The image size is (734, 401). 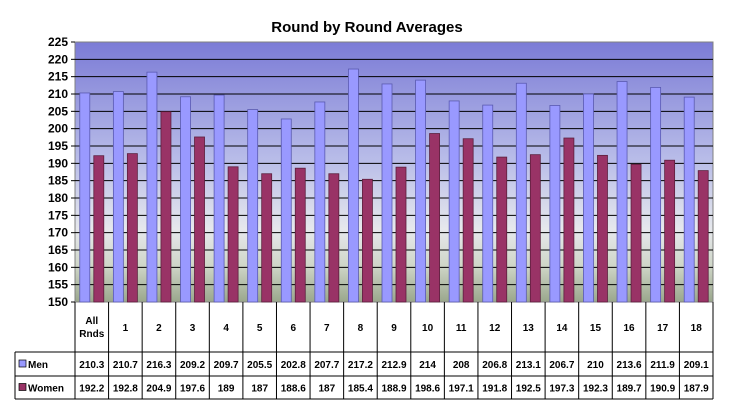 I want to click on y-tick-label: 195, so click(x=58, y=146).